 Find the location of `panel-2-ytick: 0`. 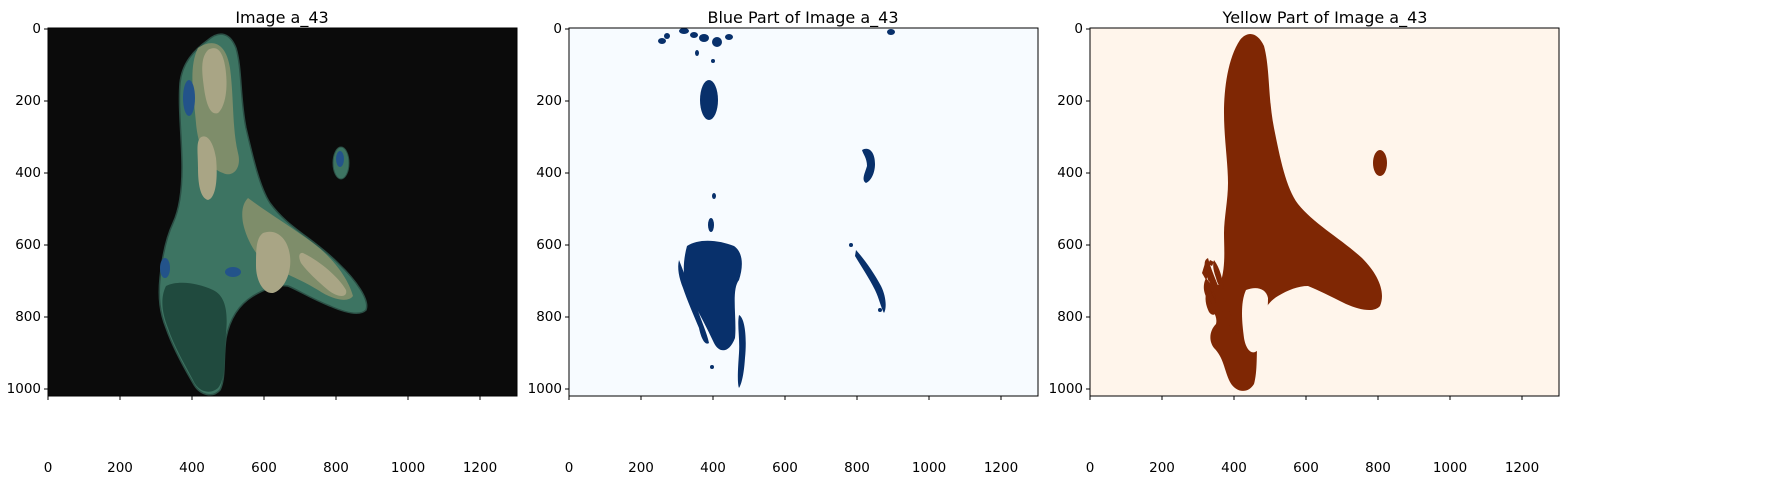

panel-2-ytick: 0 is located at coordinates (557, 29).